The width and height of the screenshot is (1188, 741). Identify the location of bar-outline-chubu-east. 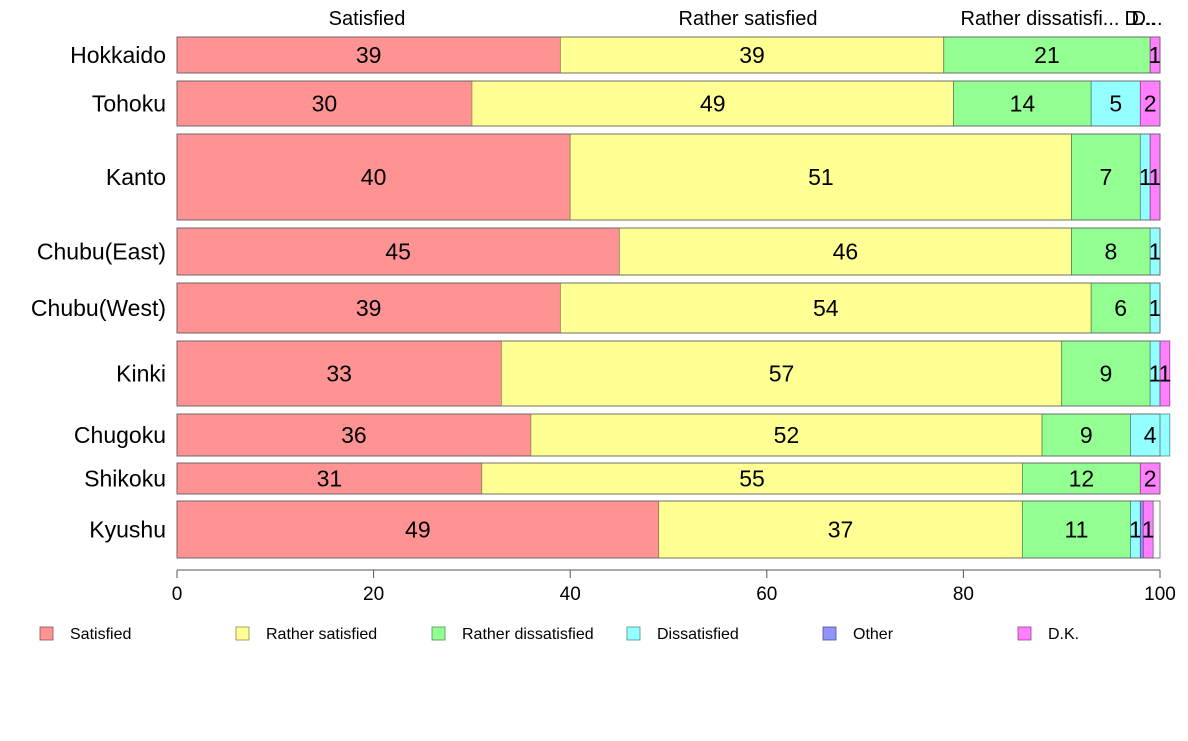
(668, 251).